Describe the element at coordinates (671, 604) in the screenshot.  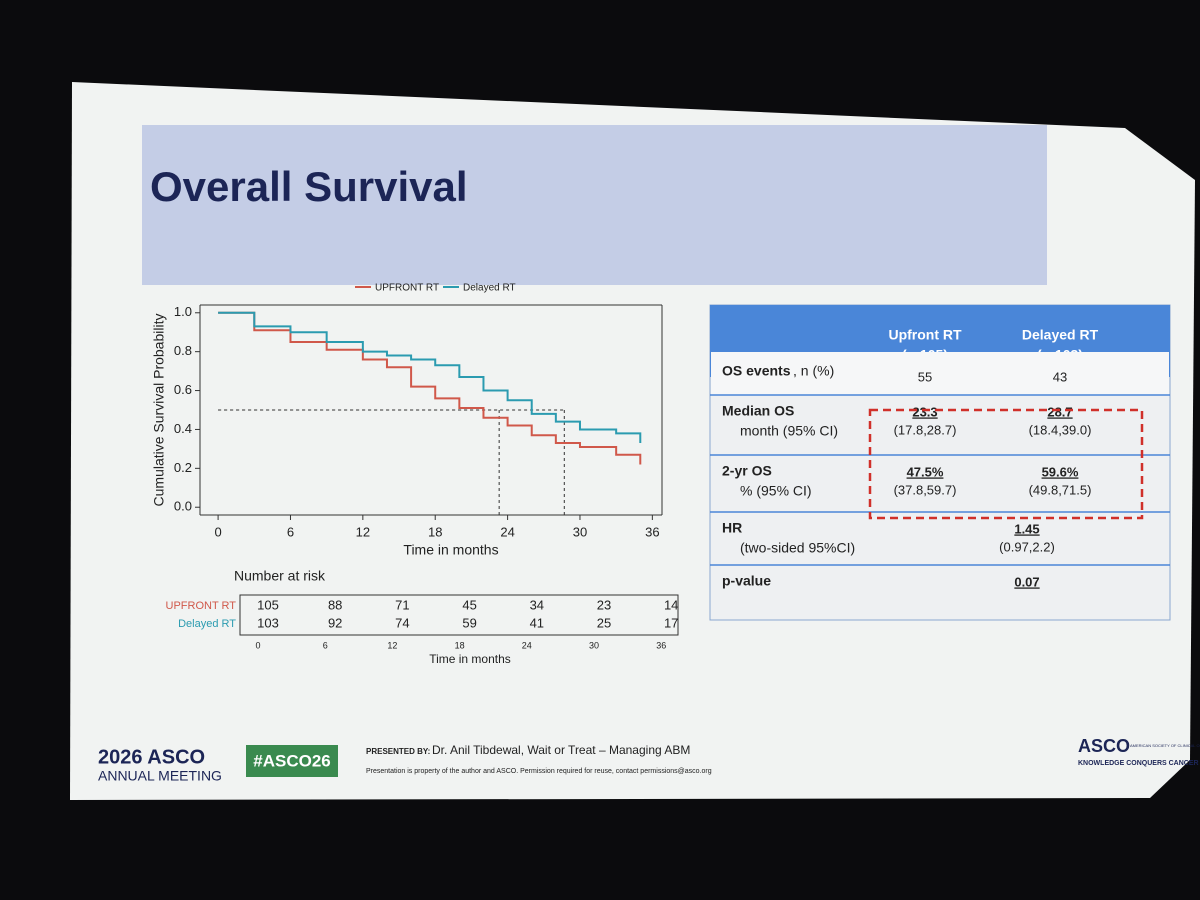
I see `risk-value: 14` at that location.